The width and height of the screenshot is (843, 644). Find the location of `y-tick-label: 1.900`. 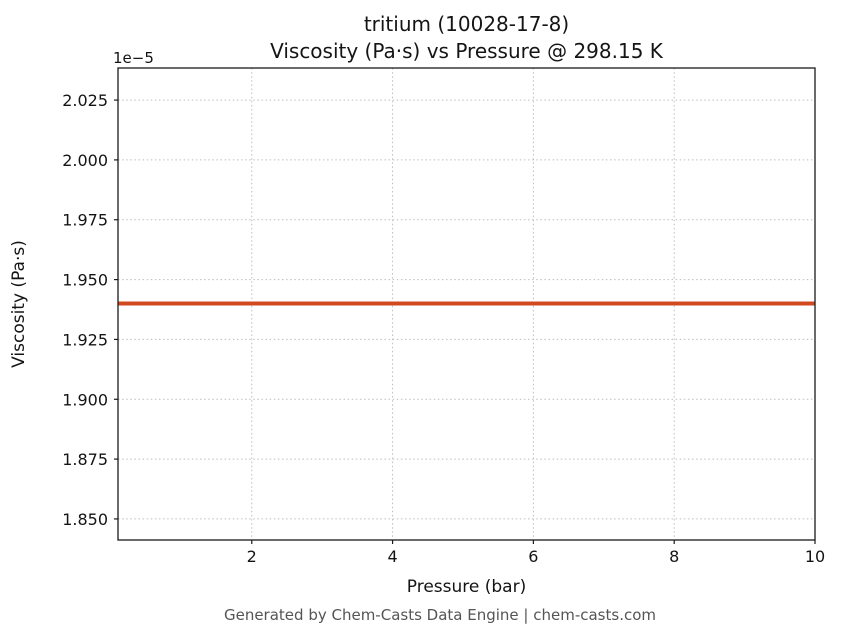

y-tick-label: 1.900 is located at coordinates (85, 399).